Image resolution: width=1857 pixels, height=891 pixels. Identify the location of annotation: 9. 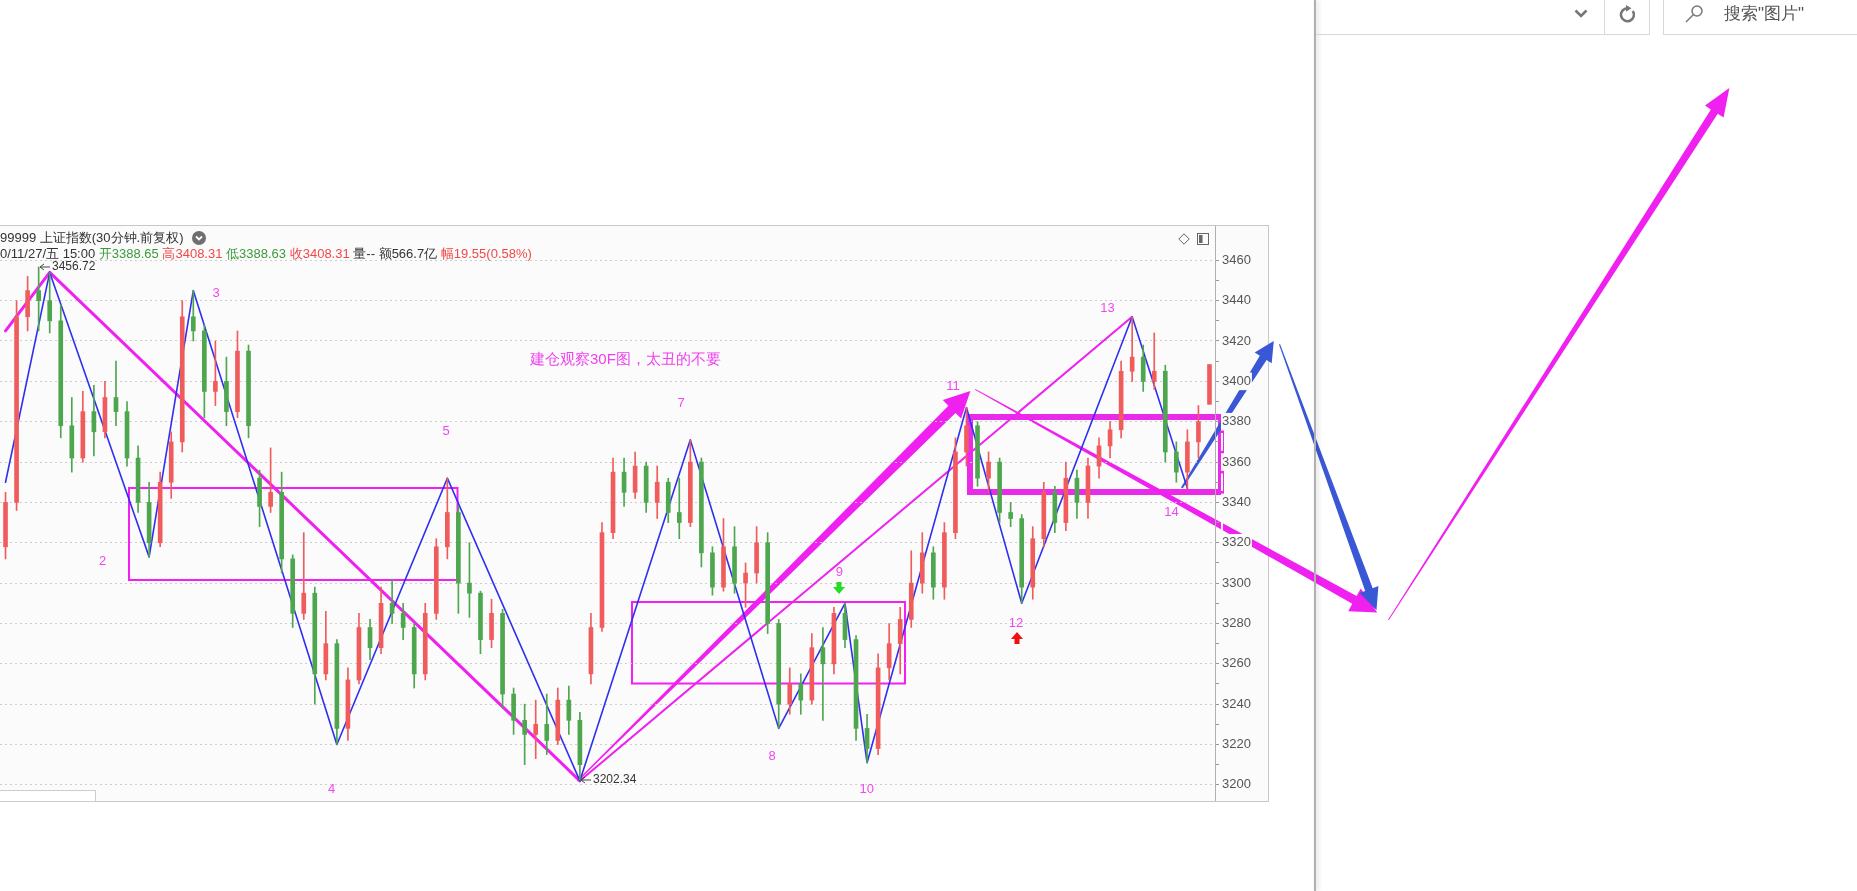
(839, 571).